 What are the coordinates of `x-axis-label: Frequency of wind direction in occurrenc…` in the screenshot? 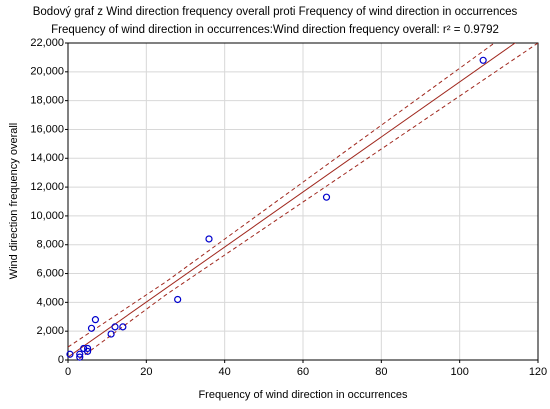 It's located at (303, 395).